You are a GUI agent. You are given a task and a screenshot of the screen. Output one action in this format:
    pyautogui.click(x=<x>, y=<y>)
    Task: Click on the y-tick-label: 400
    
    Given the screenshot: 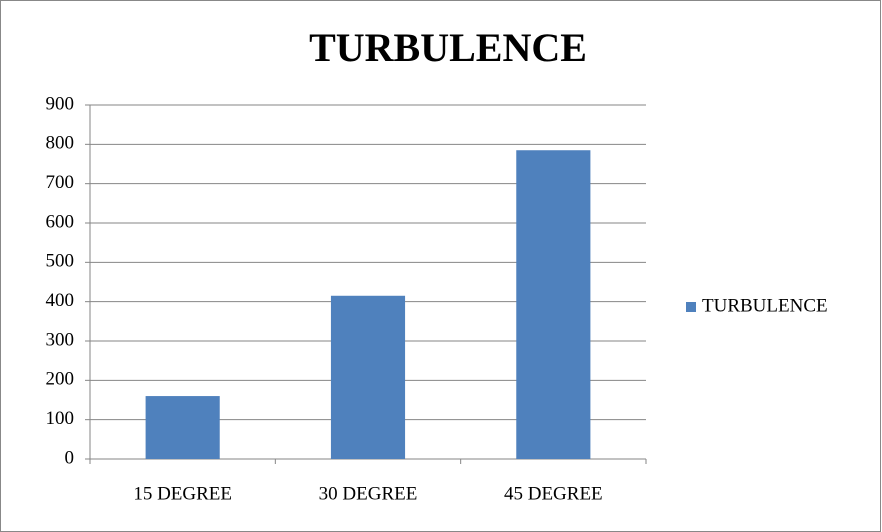 What is the action you would take?
    pyautogui.click(x=60, y=300)
    